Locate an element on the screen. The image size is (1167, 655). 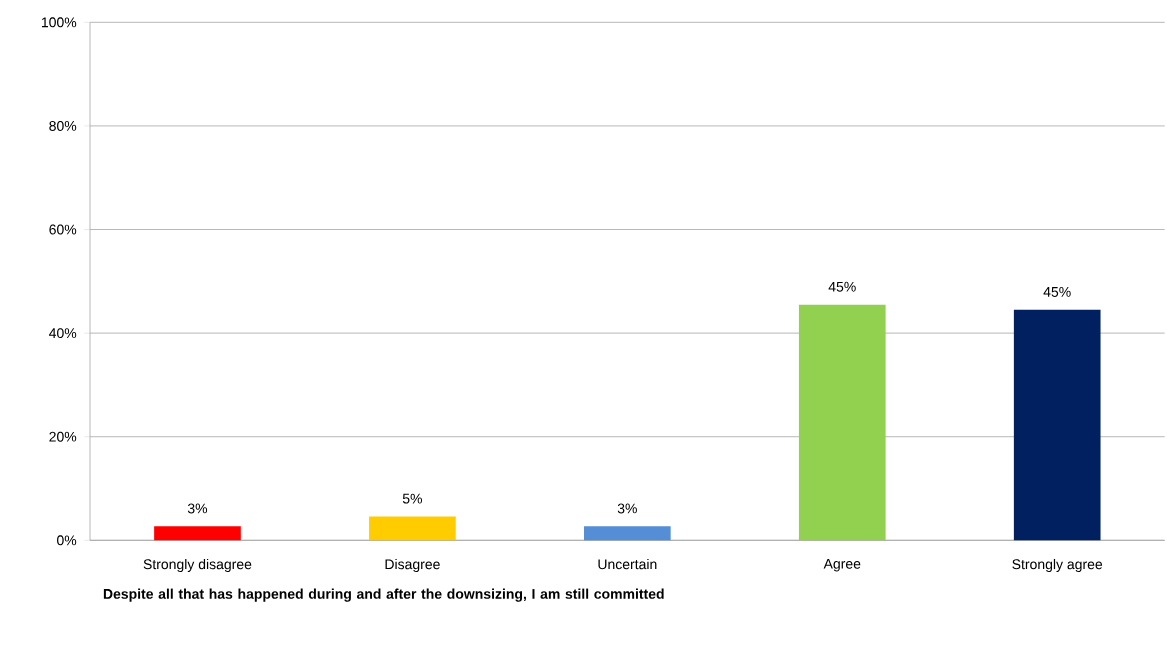
y-tick-label: 0% is located at coordinates (67, 540).